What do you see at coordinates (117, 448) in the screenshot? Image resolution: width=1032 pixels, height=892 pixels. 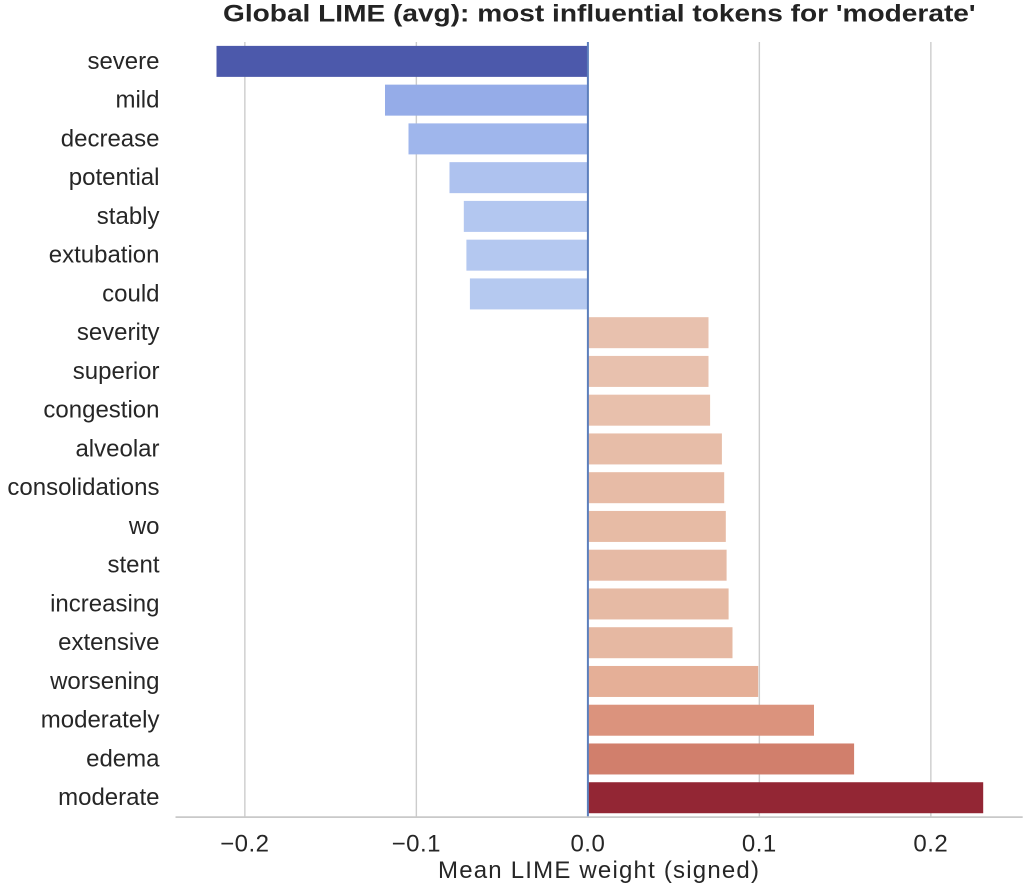 I see `svg-text: alveolar` at bounding box center [117, 448].